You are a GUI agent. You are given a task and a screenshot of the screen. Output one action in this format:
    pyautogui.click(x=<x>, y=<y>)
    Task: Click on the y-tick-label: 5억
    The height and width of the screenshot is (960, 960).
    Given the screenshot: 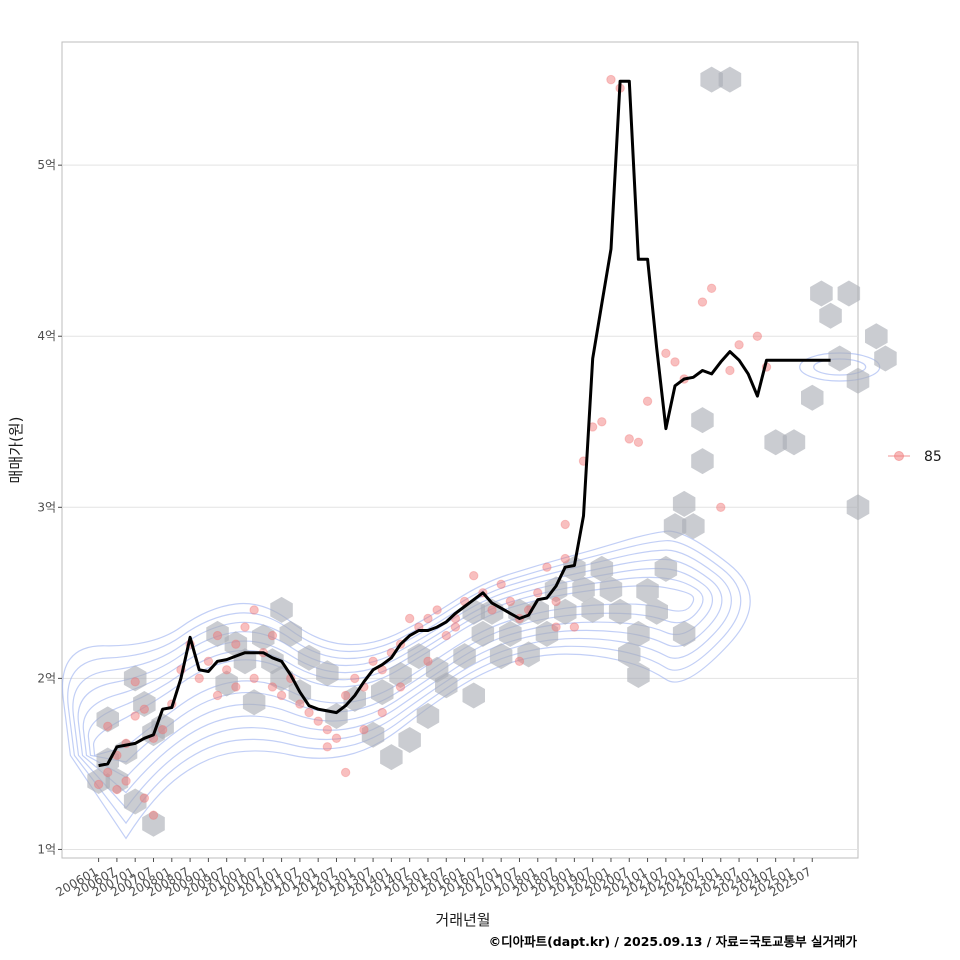 What is the action you would take?
    pyautogui.click(x=46, y=165)
    